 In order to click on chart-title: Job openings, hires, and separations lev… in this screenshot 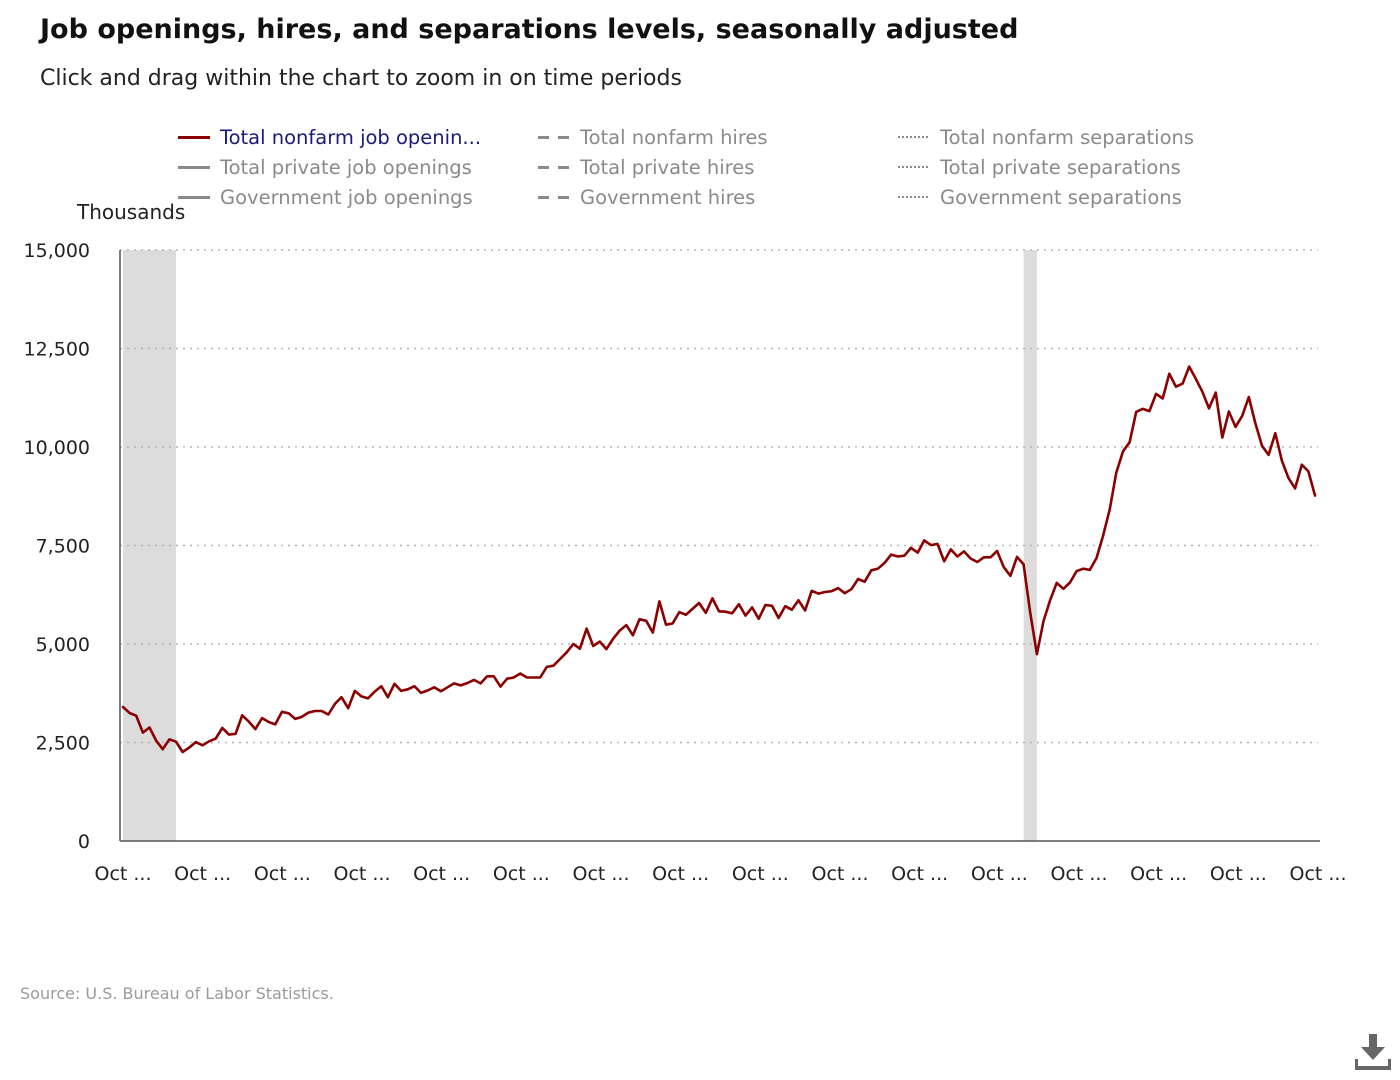, I will do `click(529, 29)`.